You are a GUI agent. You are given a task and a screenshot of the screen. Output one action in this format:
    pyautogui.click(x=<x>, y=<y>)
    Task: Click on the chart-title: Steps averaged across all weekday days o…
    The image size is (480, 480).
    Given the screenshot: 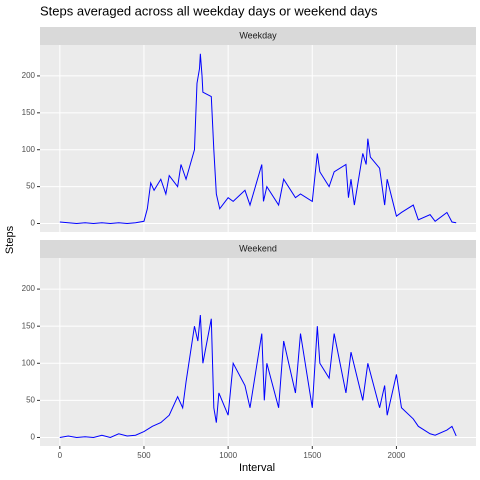 What is the action you would take?
    pyautogui.click(x=209, y=10)
    